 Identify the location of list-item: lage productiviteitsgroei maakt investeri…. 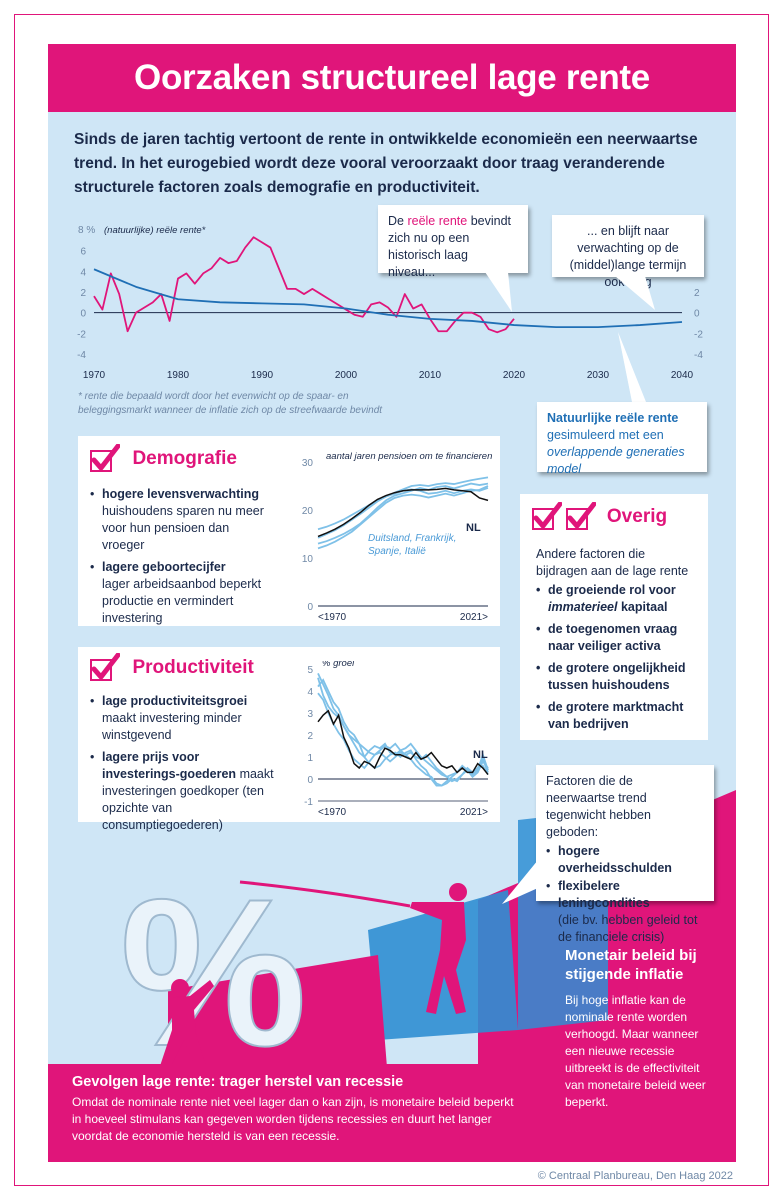
(185, 718).